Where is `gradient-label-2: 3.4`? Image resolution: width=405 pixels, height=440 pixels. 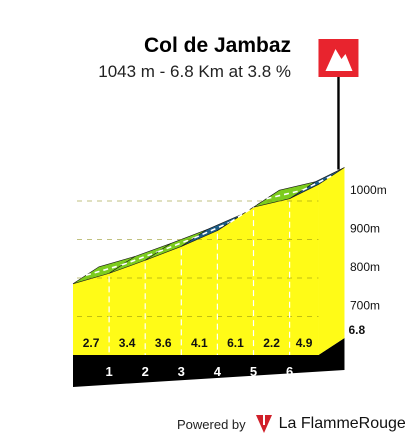
gradient-label-2: 3.4 is located at coordinates (127, 343).